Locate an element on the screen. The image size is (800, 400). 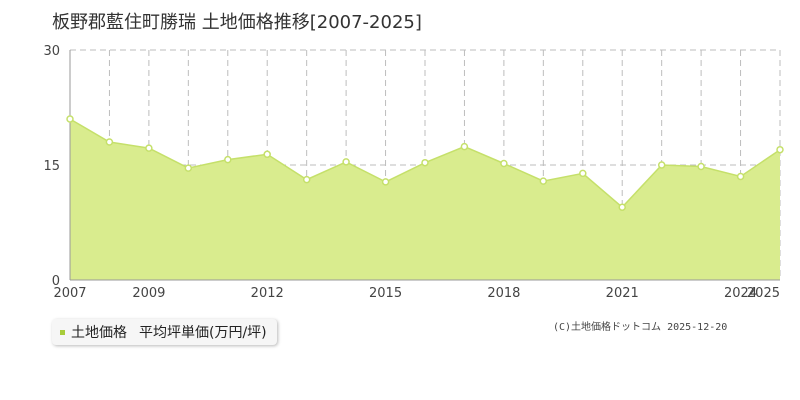
y-tick-labels: 0 15 30 is located at coordinates (51, 166).